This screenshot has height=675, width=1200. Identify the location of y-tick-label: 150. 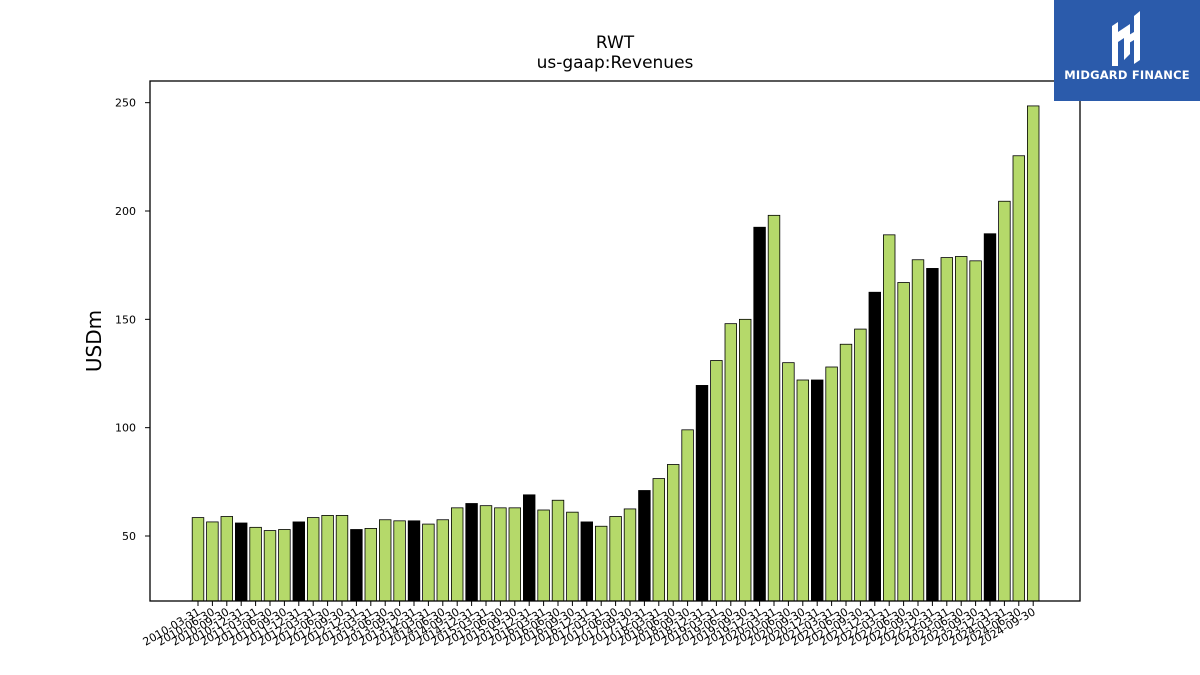
(125, 319).